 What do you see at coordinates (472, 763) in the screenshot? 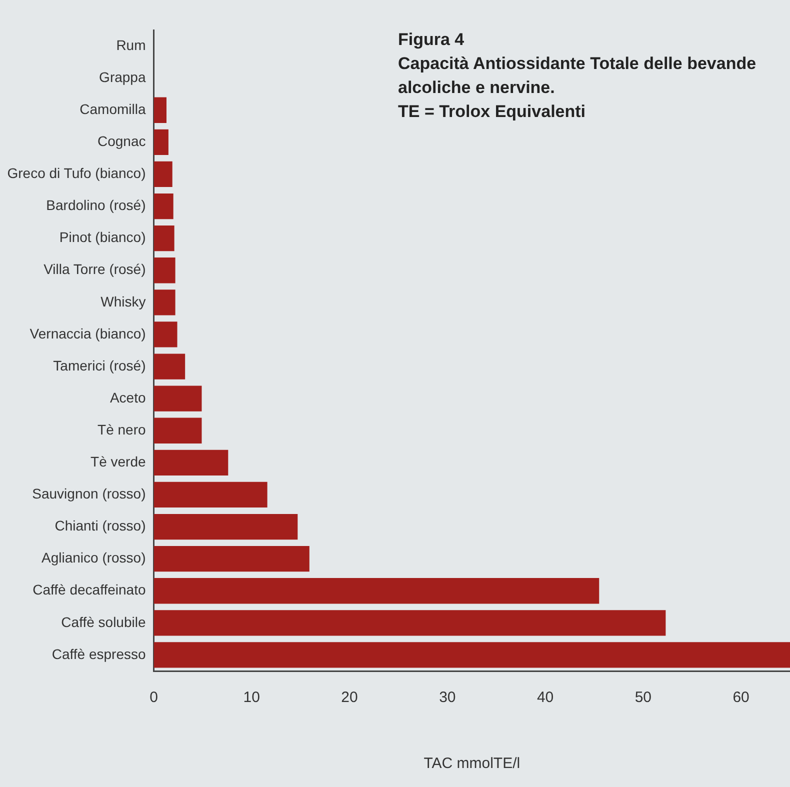
I see `x-axis-title: TAC mmolTE/l` at bounding box center [472, 763].